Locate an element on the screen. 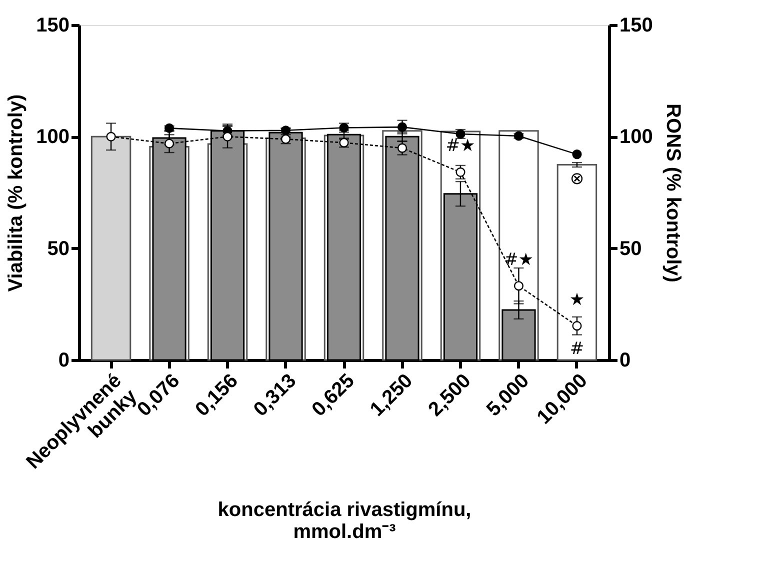 The image size is (771, 574). y2-tick-label: 150 is located at coordinates (636, 25).